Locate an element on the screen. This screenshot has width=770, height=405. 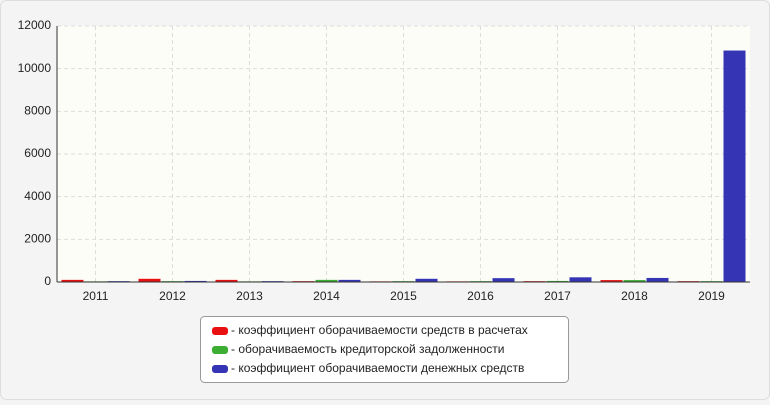
legend-box is located at coordinates (384, 349).